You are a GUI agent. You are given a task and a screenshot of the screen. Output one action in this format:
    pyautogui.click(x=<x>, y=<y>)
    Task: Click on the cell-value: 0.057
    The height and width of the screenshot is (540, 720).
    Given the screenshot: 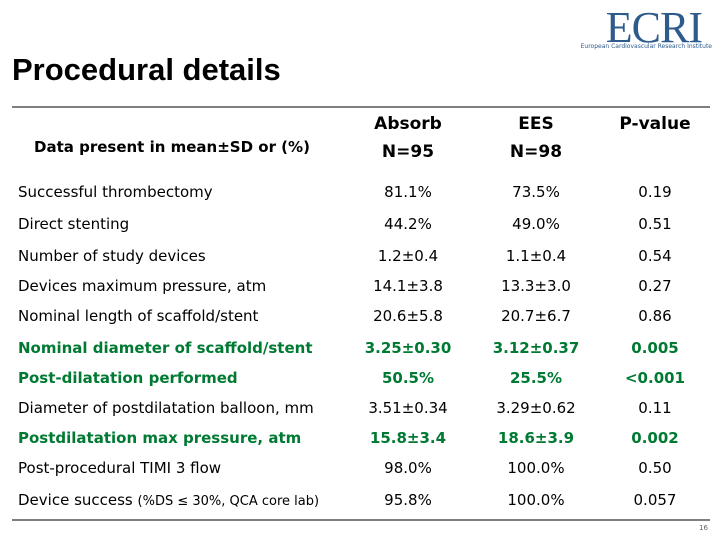 What is the action you would take?
    pyautogui.click(x=655, y=500)
    